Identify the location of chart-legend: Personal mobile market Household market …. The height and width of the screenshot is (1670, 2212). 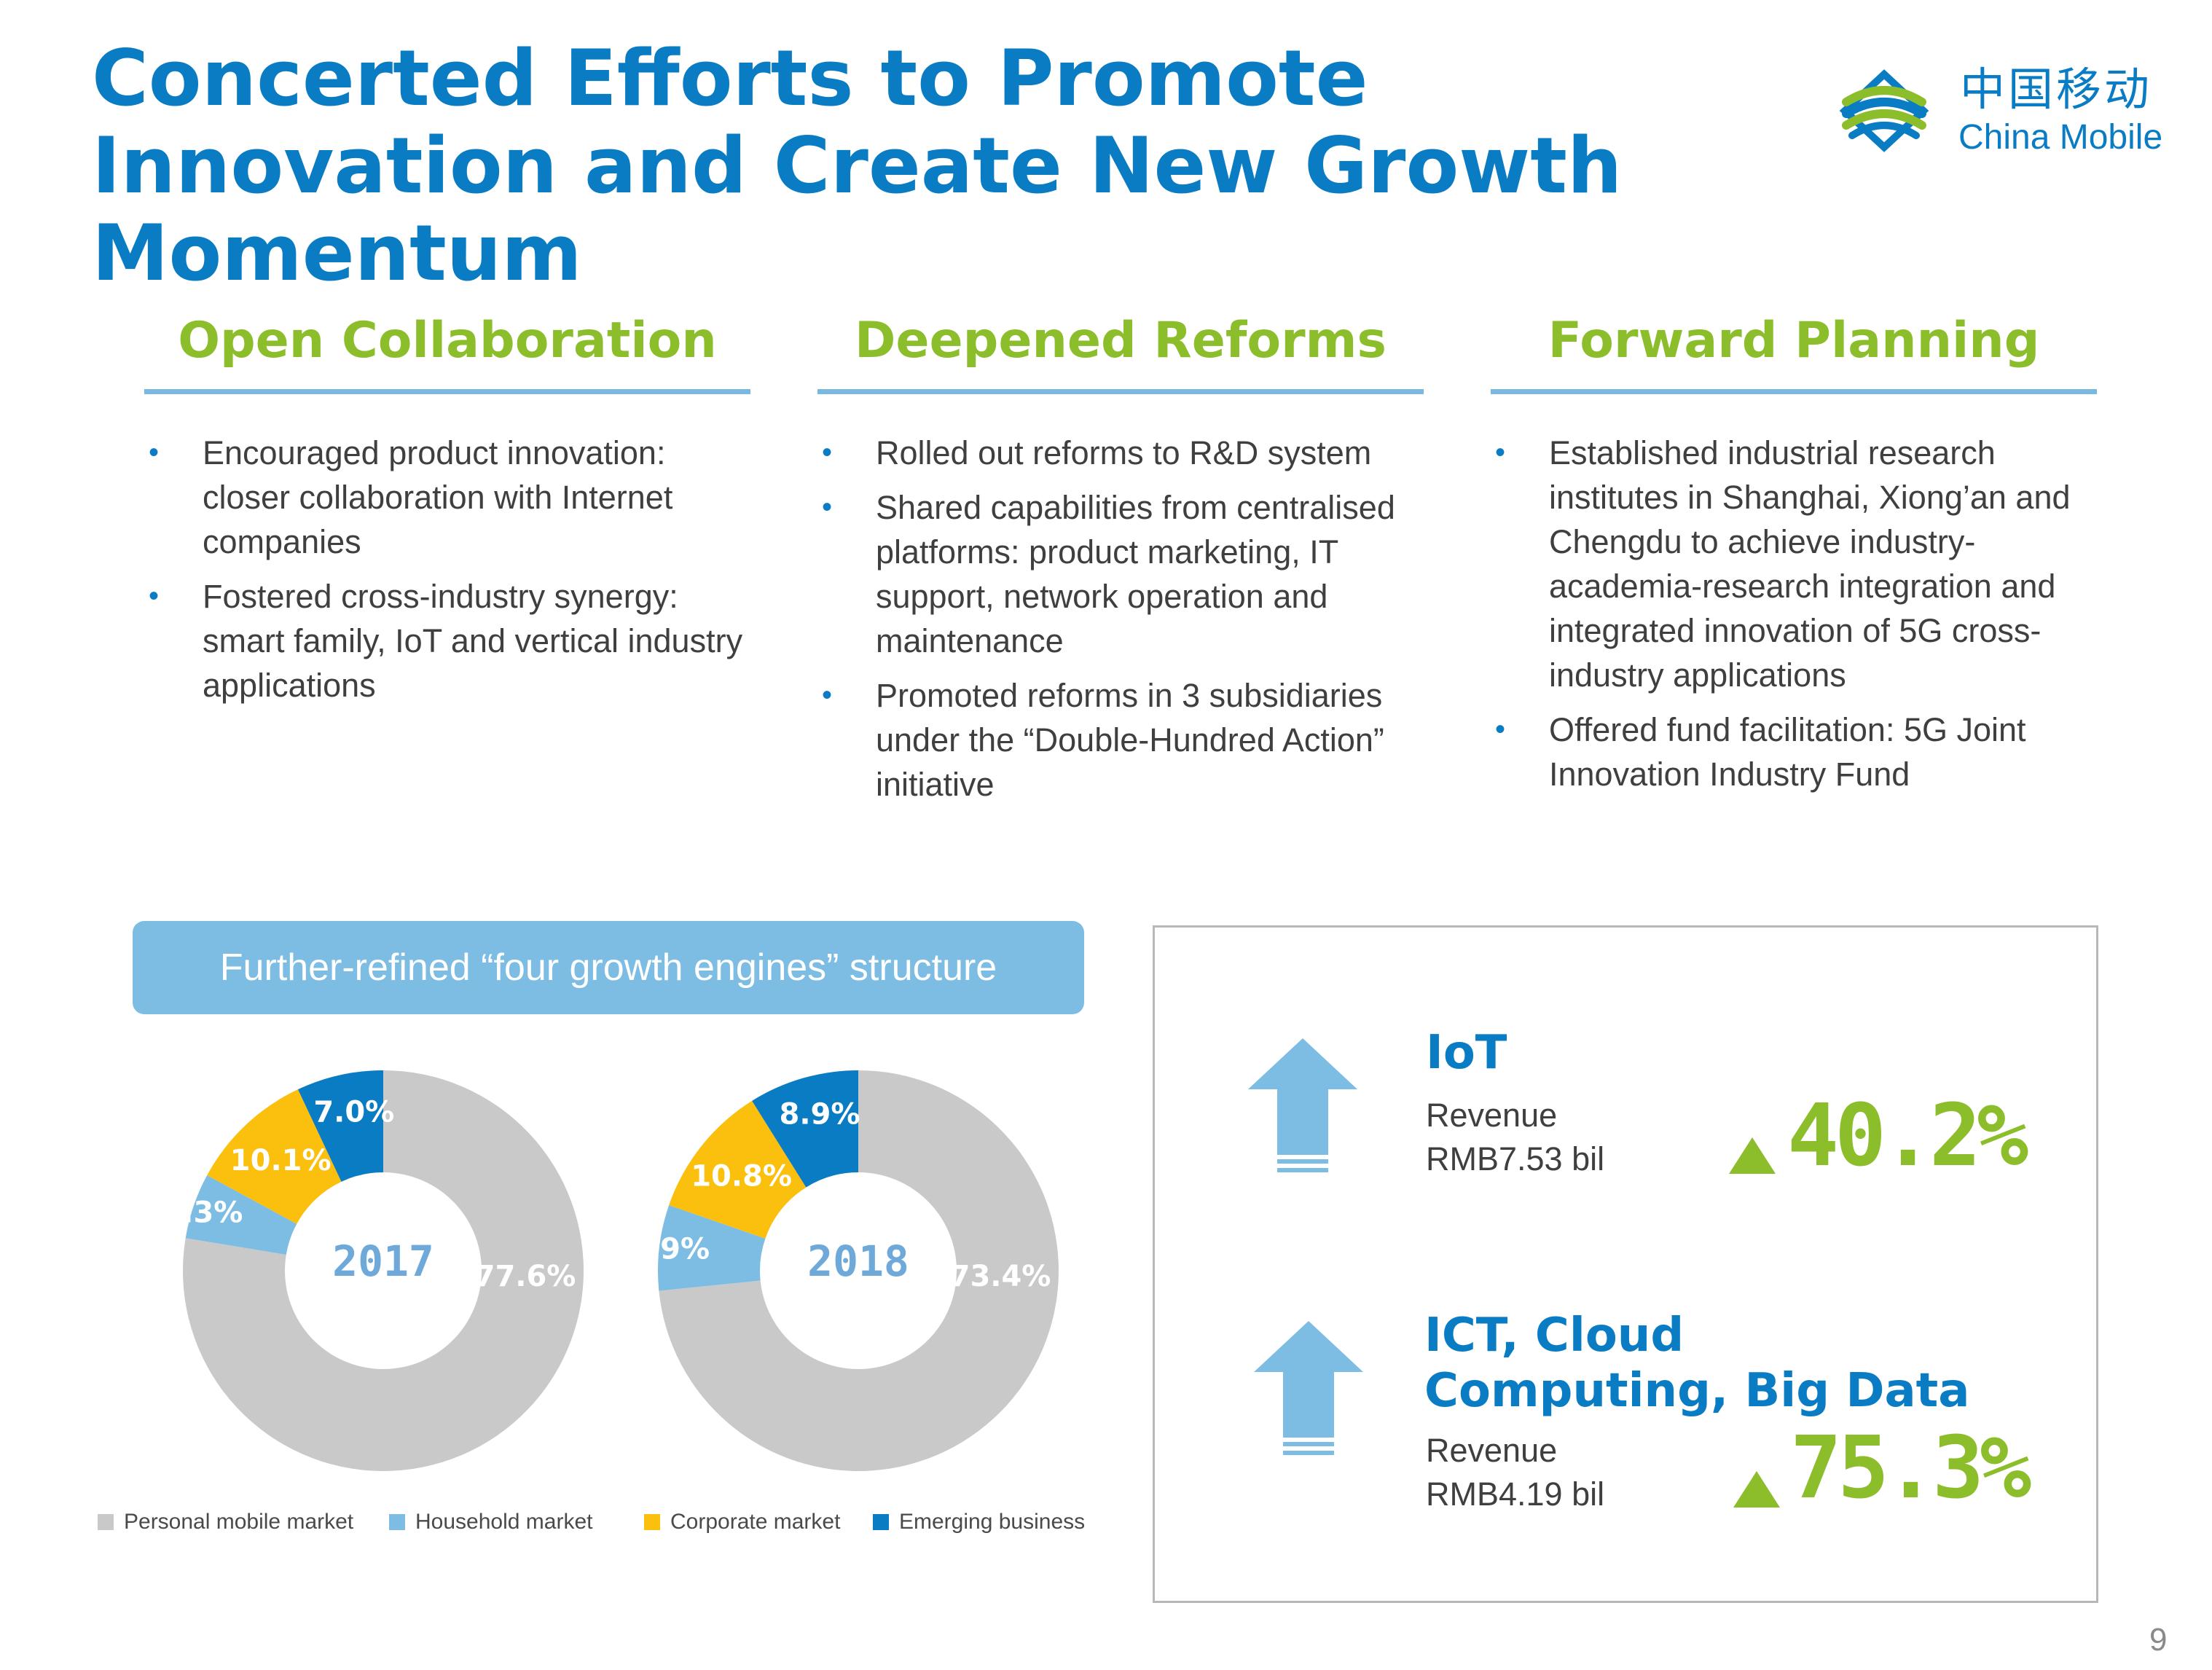
(608, 1522).